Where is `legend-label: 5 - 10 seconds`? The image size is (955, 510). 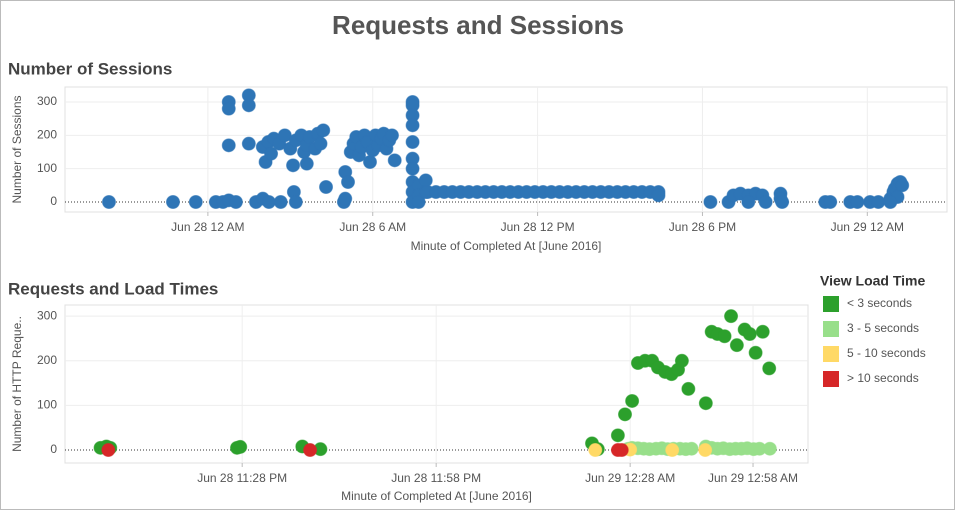
legend-label: 5 - 10 seconds is located at coordinates (886, 353).